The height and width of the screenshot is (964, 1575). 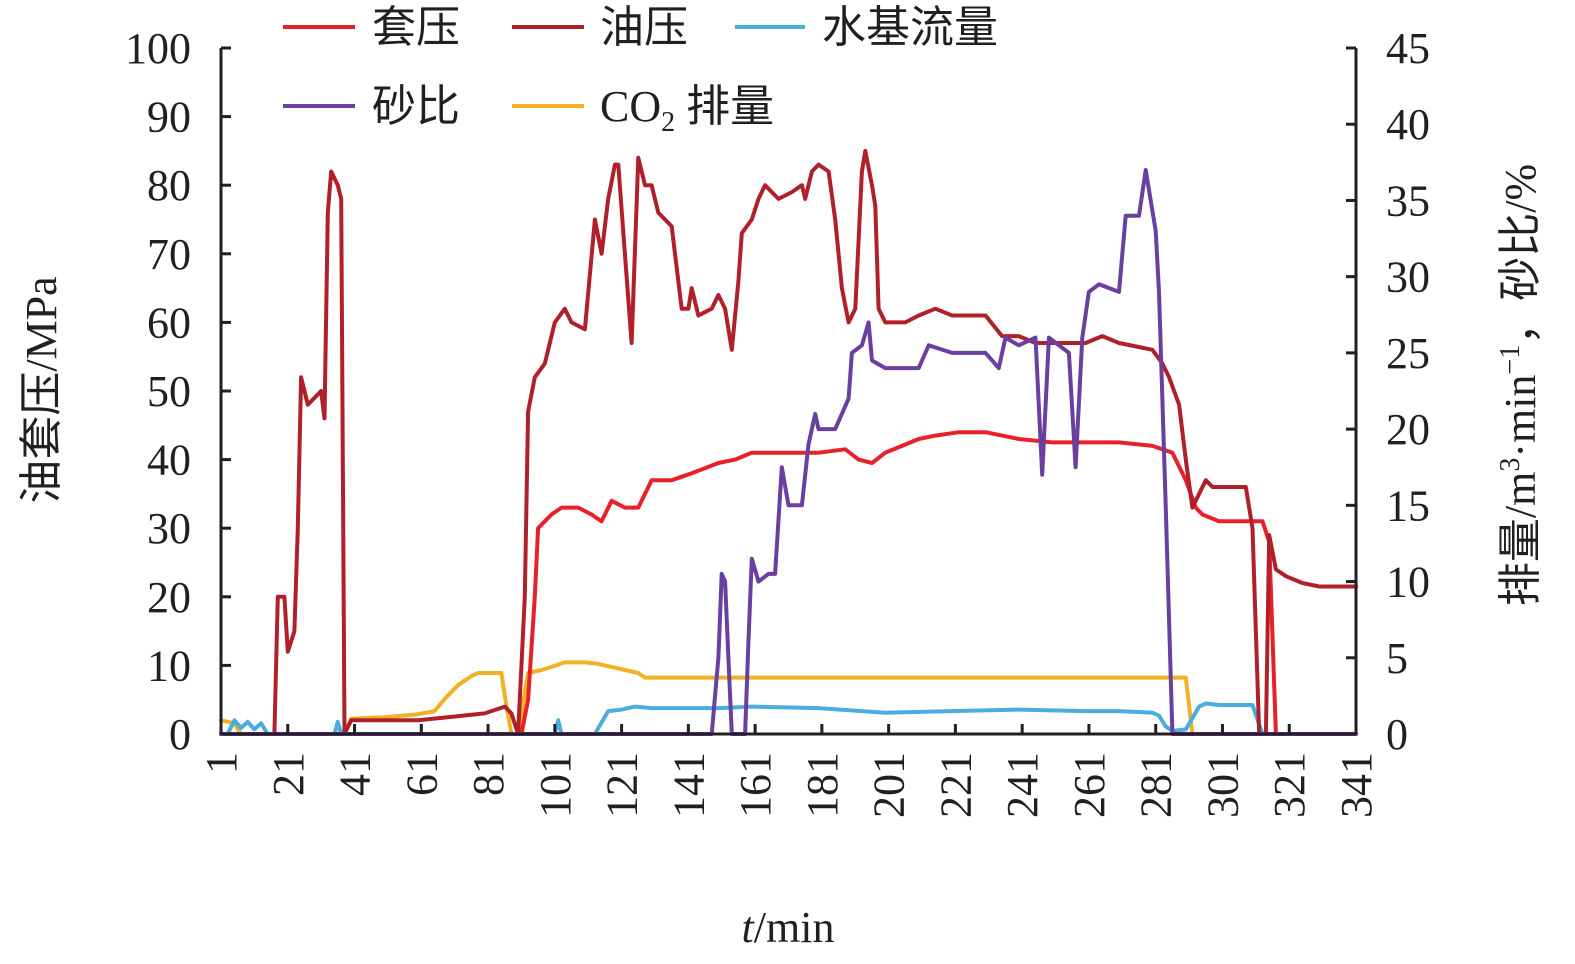 What do you see at coordinates (1408, 505) in the screenshot?
I see `y-right-tick-label: 15` at bounding box center [1408, 505].